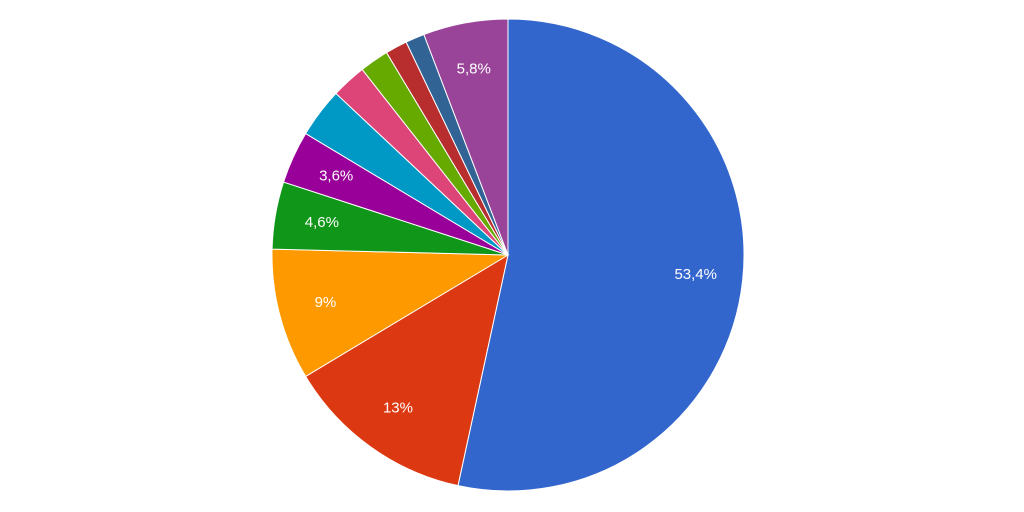 The image size is (1024, 512). Describe the element at coordinates (398, 407) in the screenshot. I see `slice-label: 13%` at that location.